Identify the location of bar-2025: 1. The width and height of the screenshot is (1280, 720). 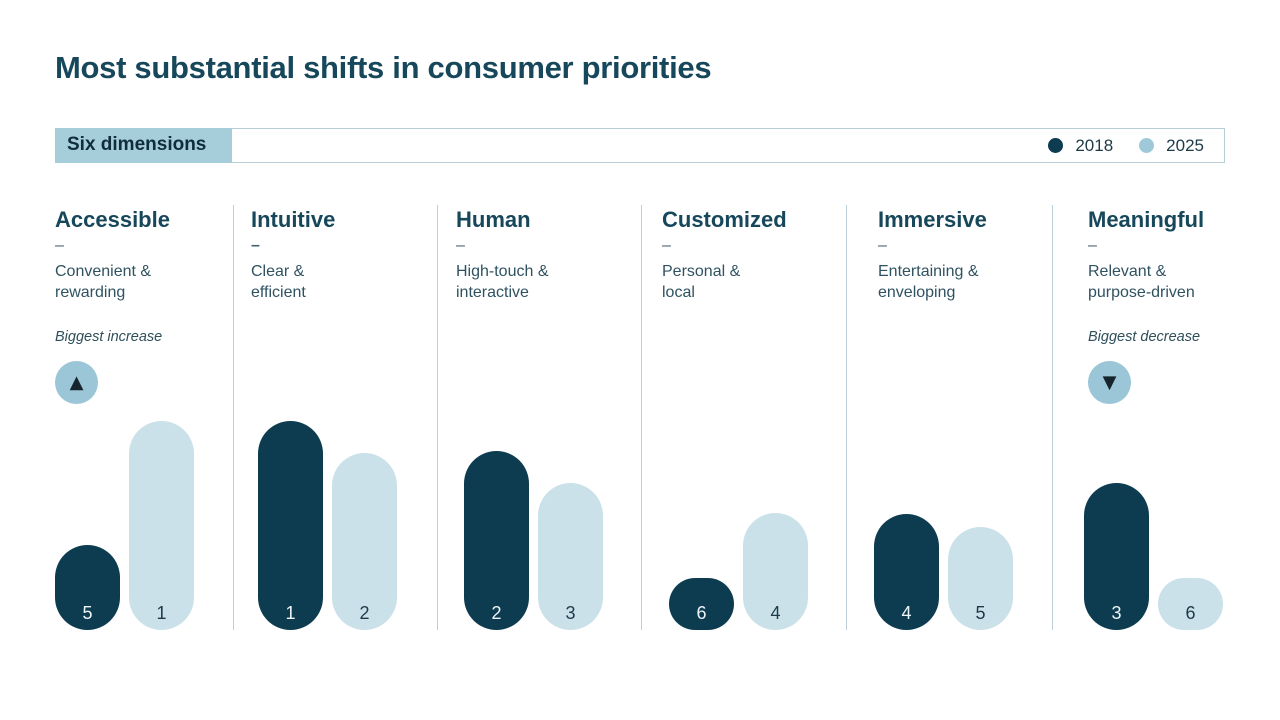
(161, 525).